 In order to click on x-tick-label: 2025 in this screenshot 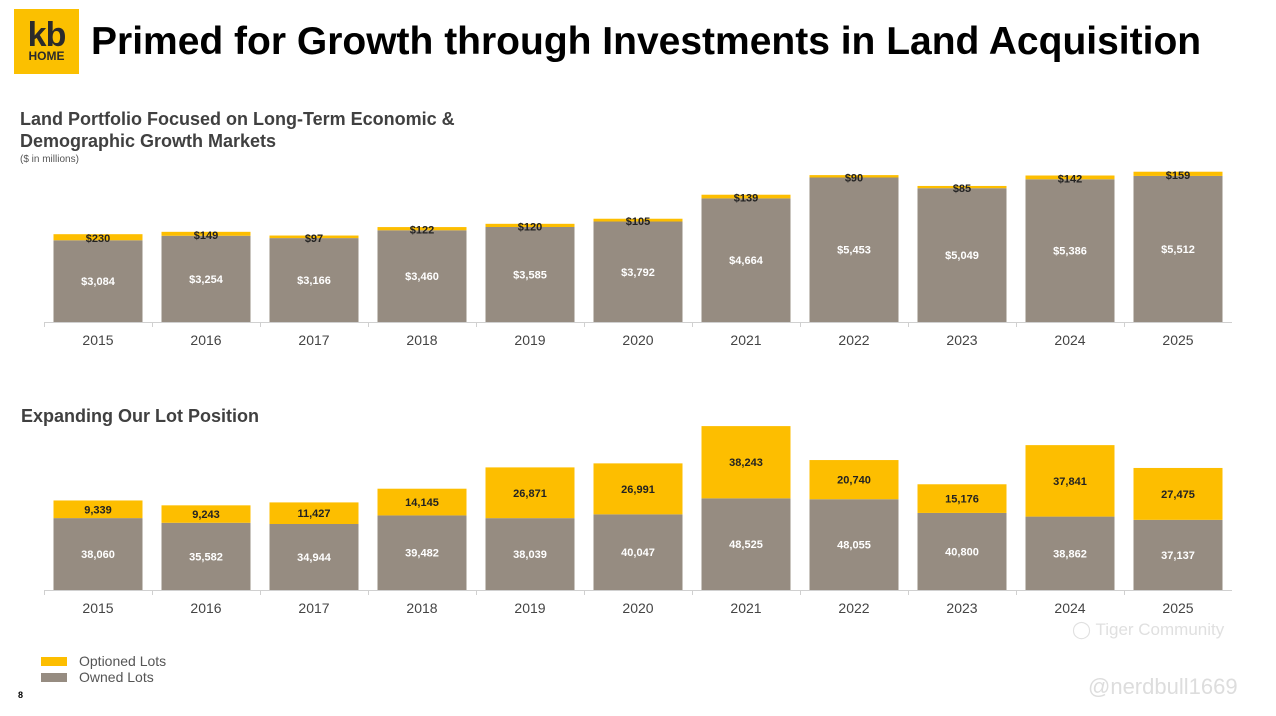, I will do `click(1177, 608)`.